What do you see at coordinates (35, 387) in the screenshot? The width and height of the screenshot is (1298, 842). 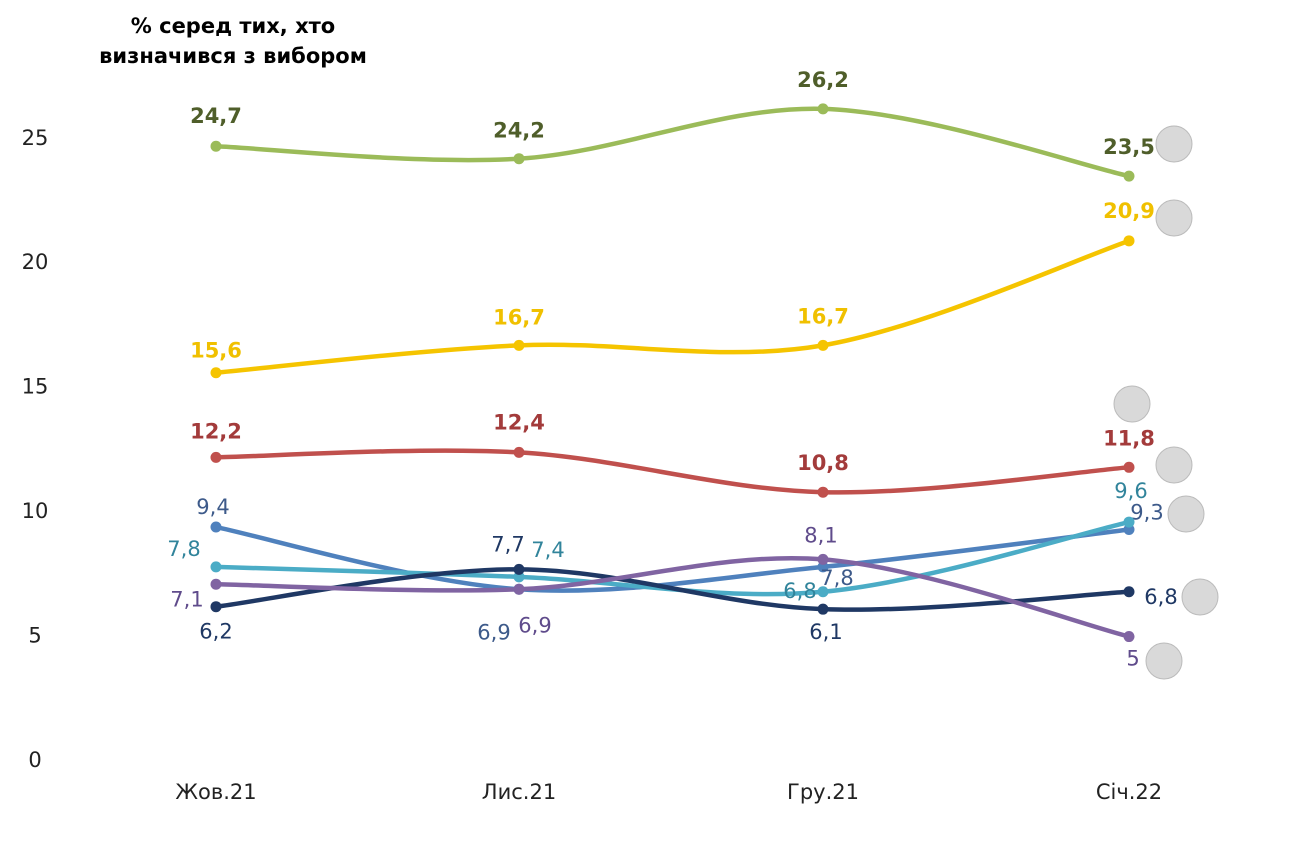 I see `y-tick-label: 15` at bounding box center [35, 387].